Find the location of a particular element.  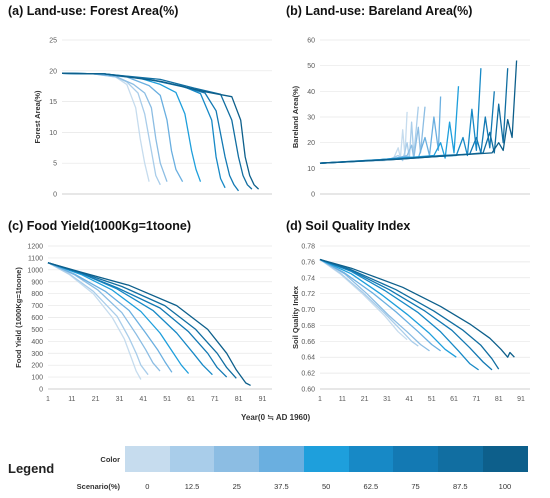

y-tick-label: 40 is located at coordinates (311, 92).